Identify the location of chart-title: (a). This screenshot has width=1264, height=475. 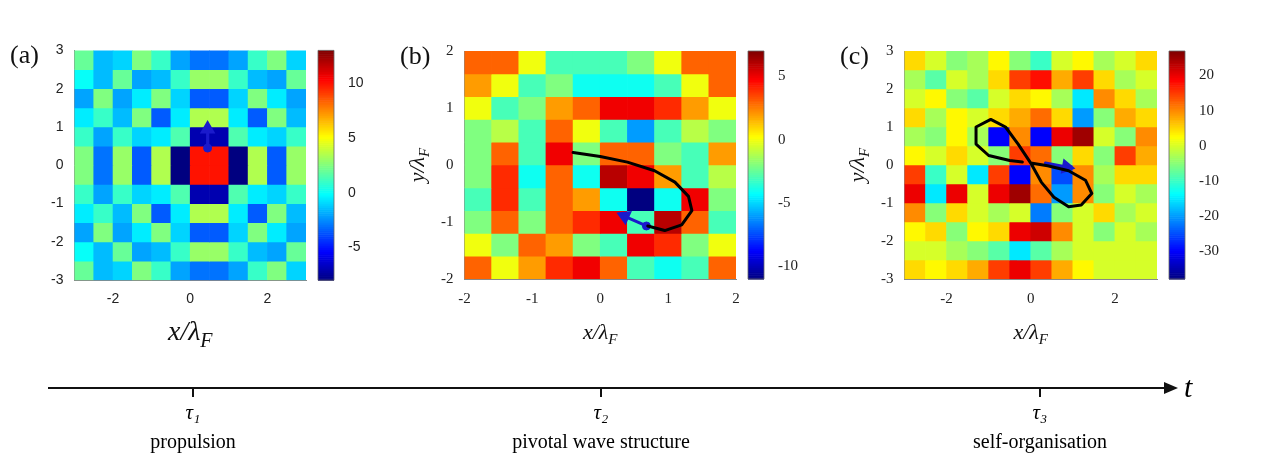
(24, 55).